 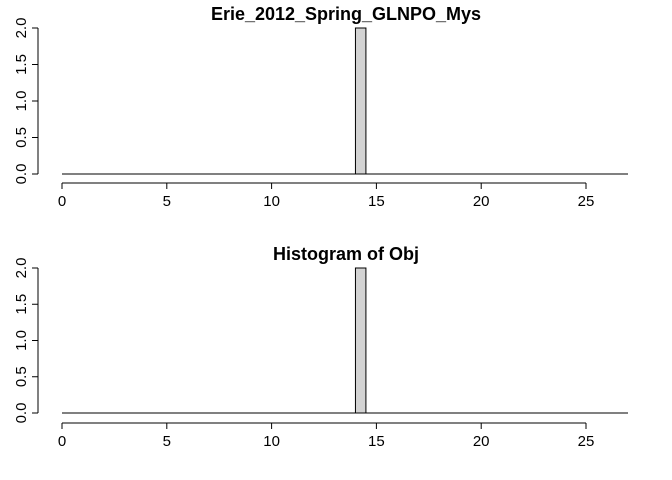 I want to click on chart-title: Erie_2012_Spring_GLNPO_Mys, so click(x=346, y=14).